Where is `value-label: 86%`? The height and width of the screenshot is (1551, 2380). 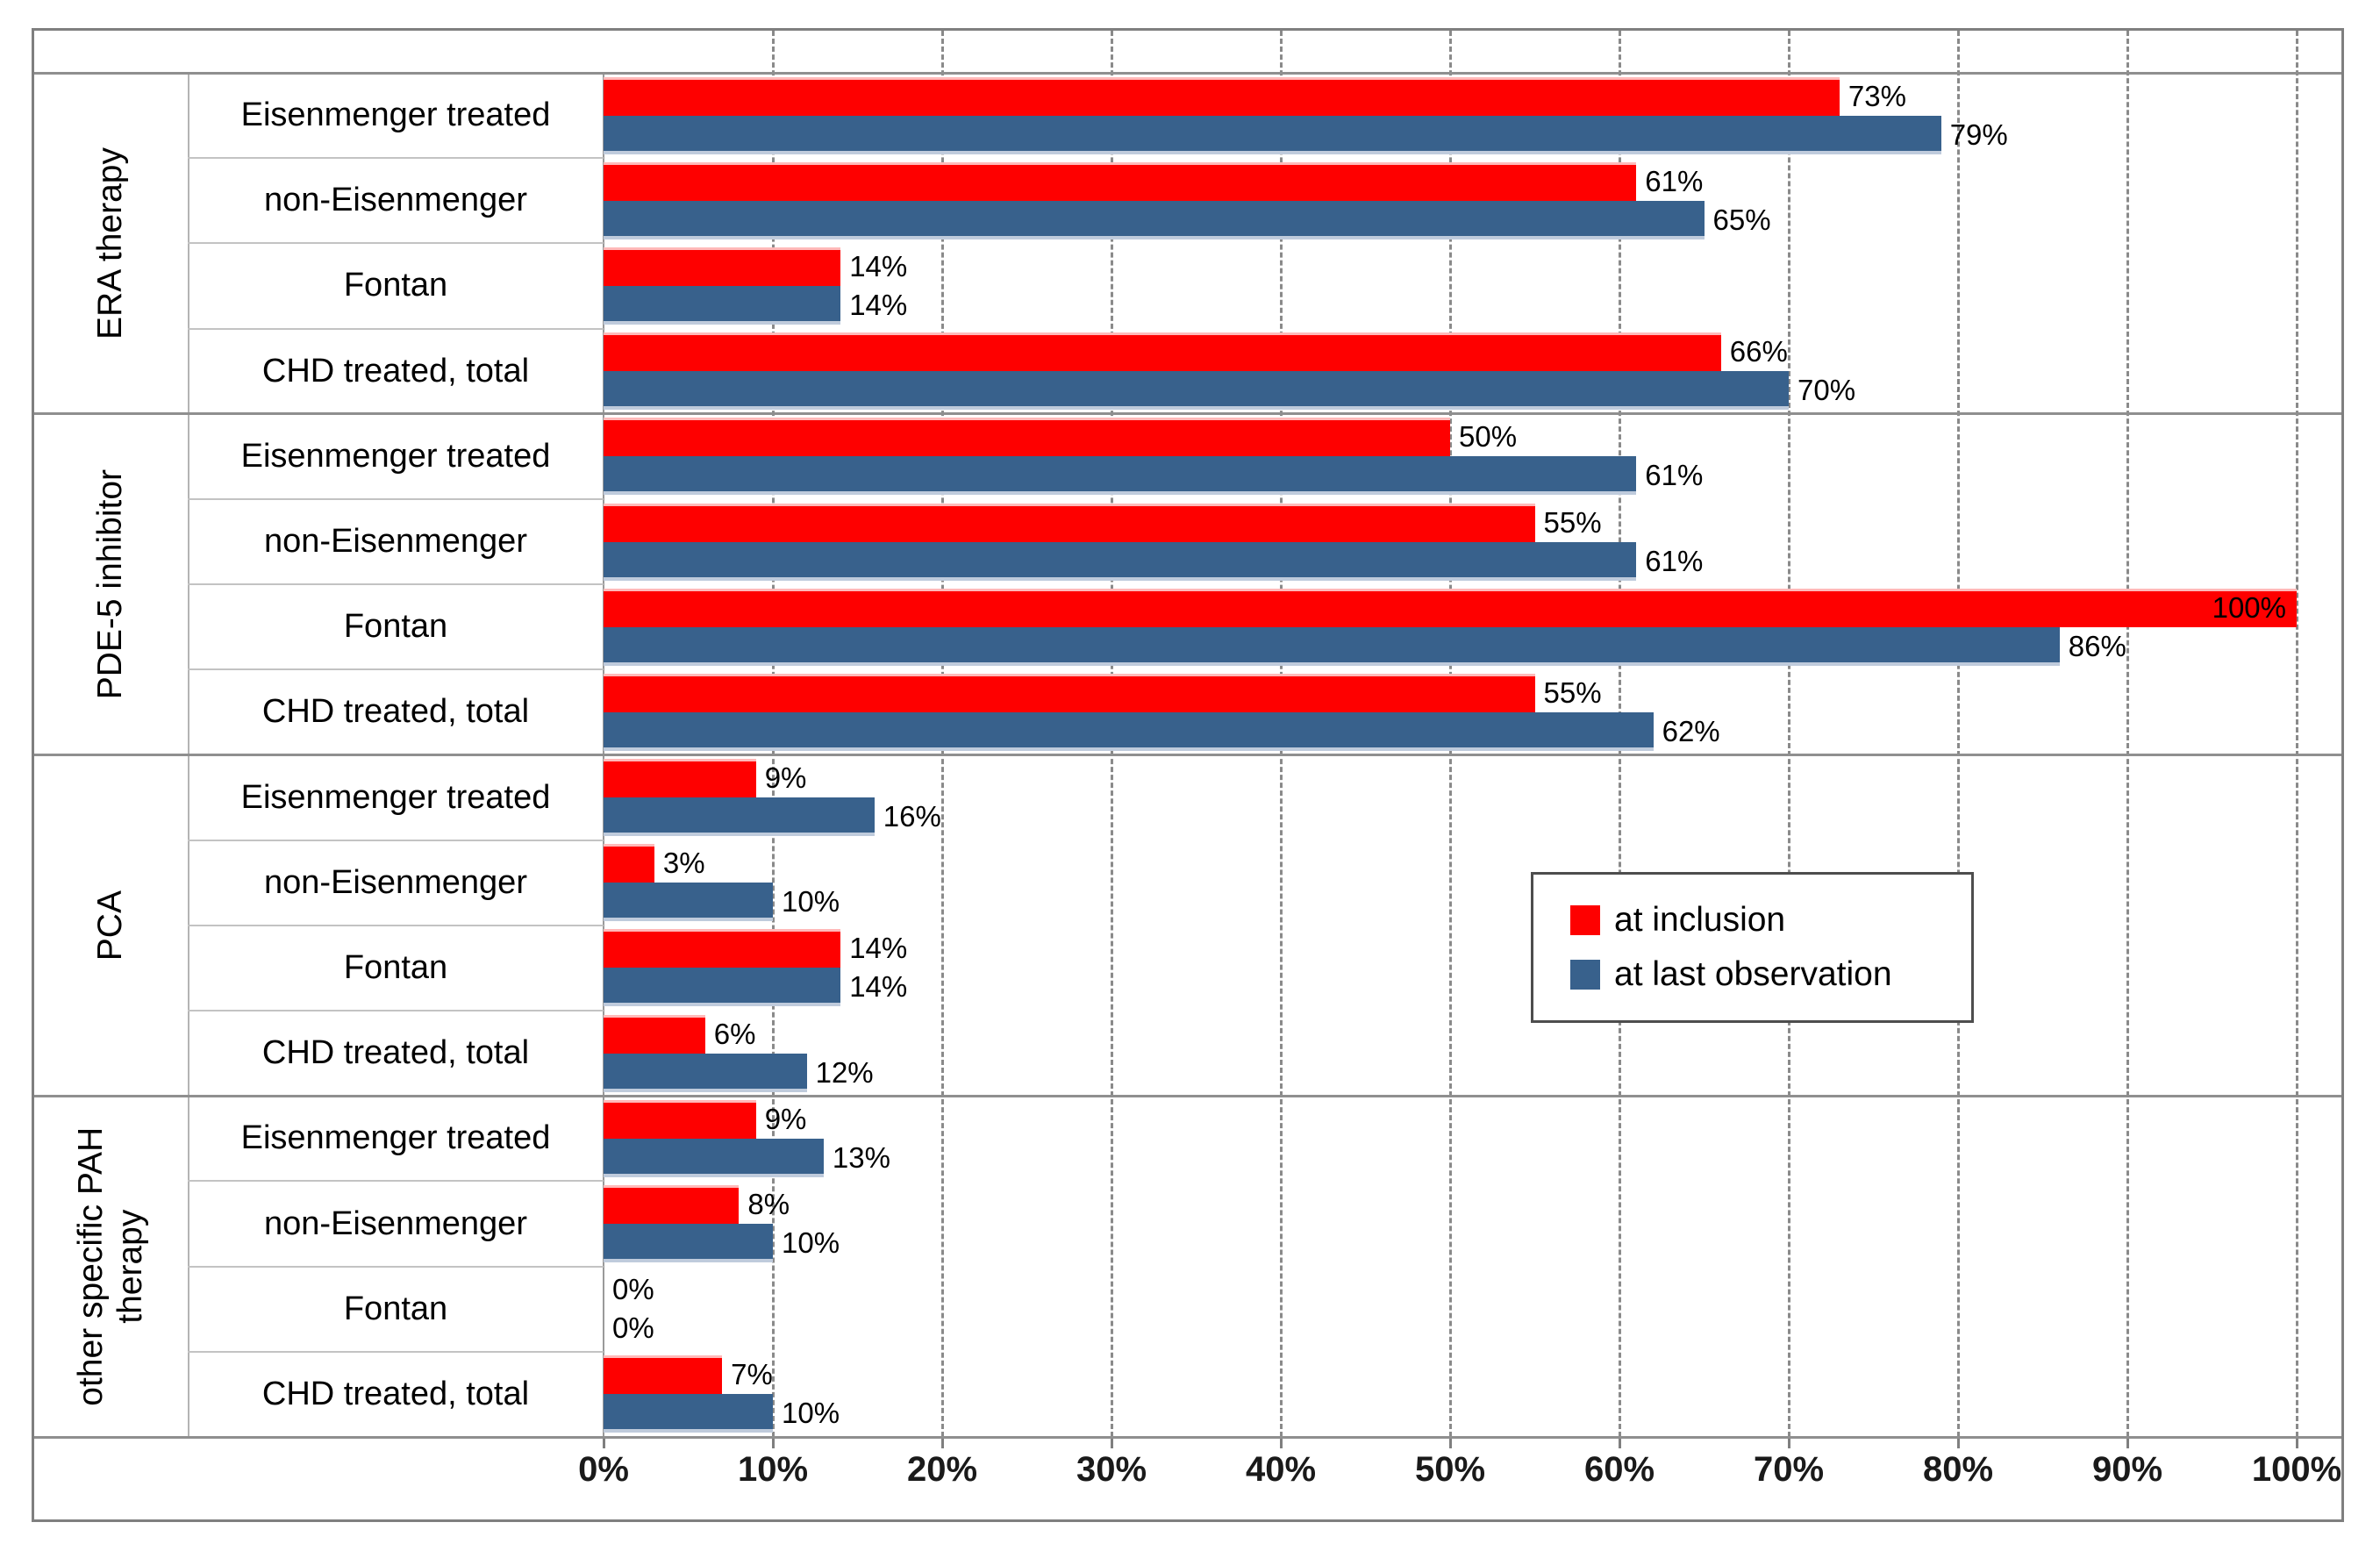 value-label: 86% is located at coordinates (2097, 645).